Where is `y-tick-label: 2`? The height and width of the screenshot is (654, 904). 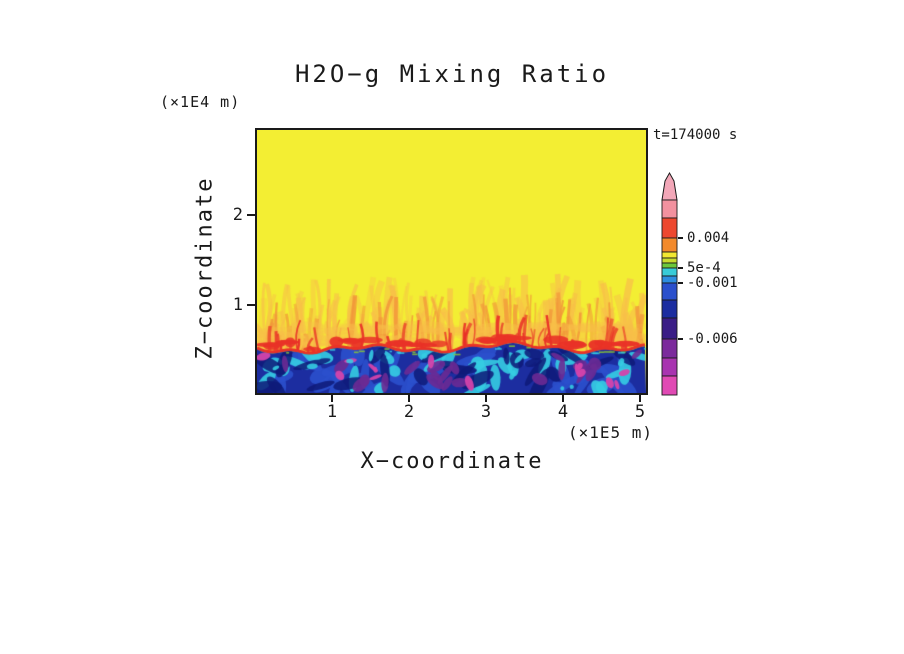 y-tick-label: 2 is located at coordinates (237, 215).